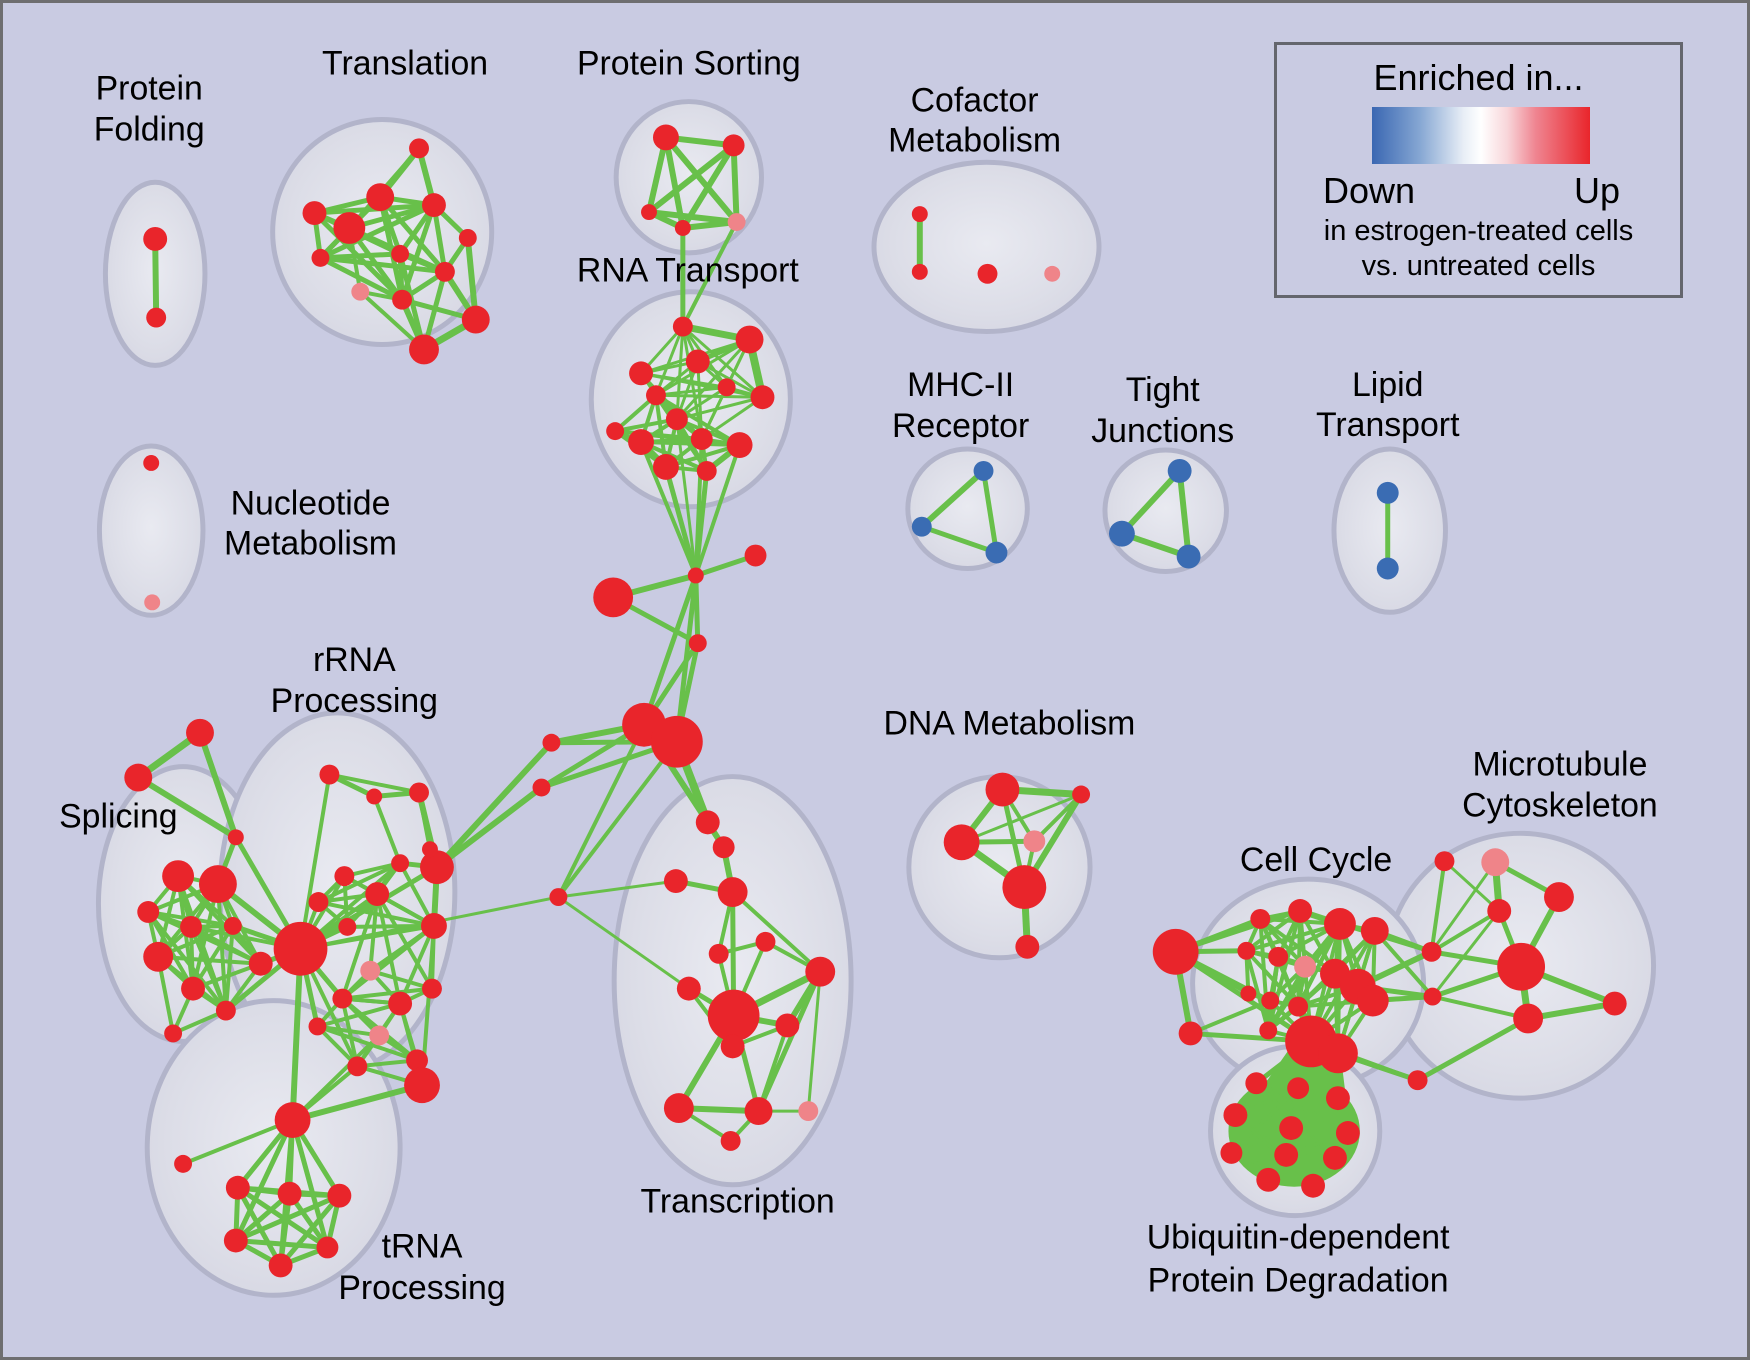  I want to click on node-tr10, so click(475, 319).